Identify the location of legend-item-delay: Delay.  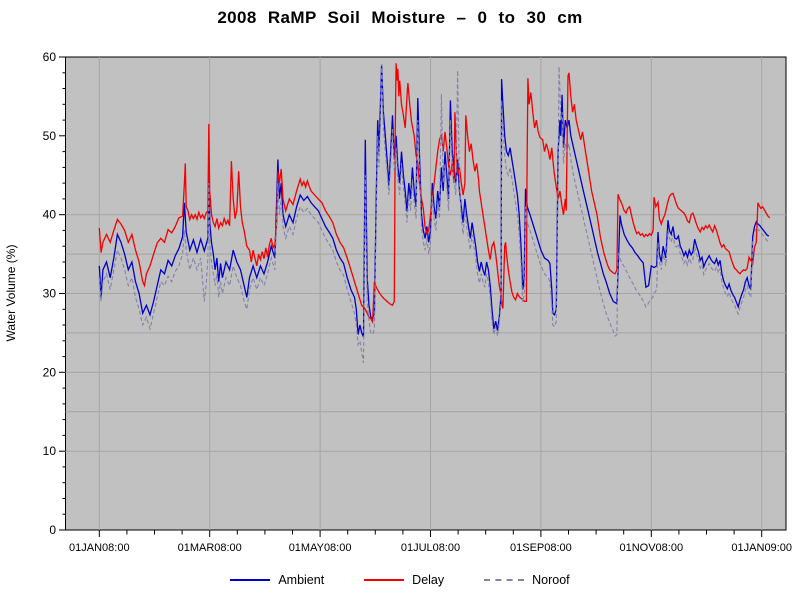
(404, 580).